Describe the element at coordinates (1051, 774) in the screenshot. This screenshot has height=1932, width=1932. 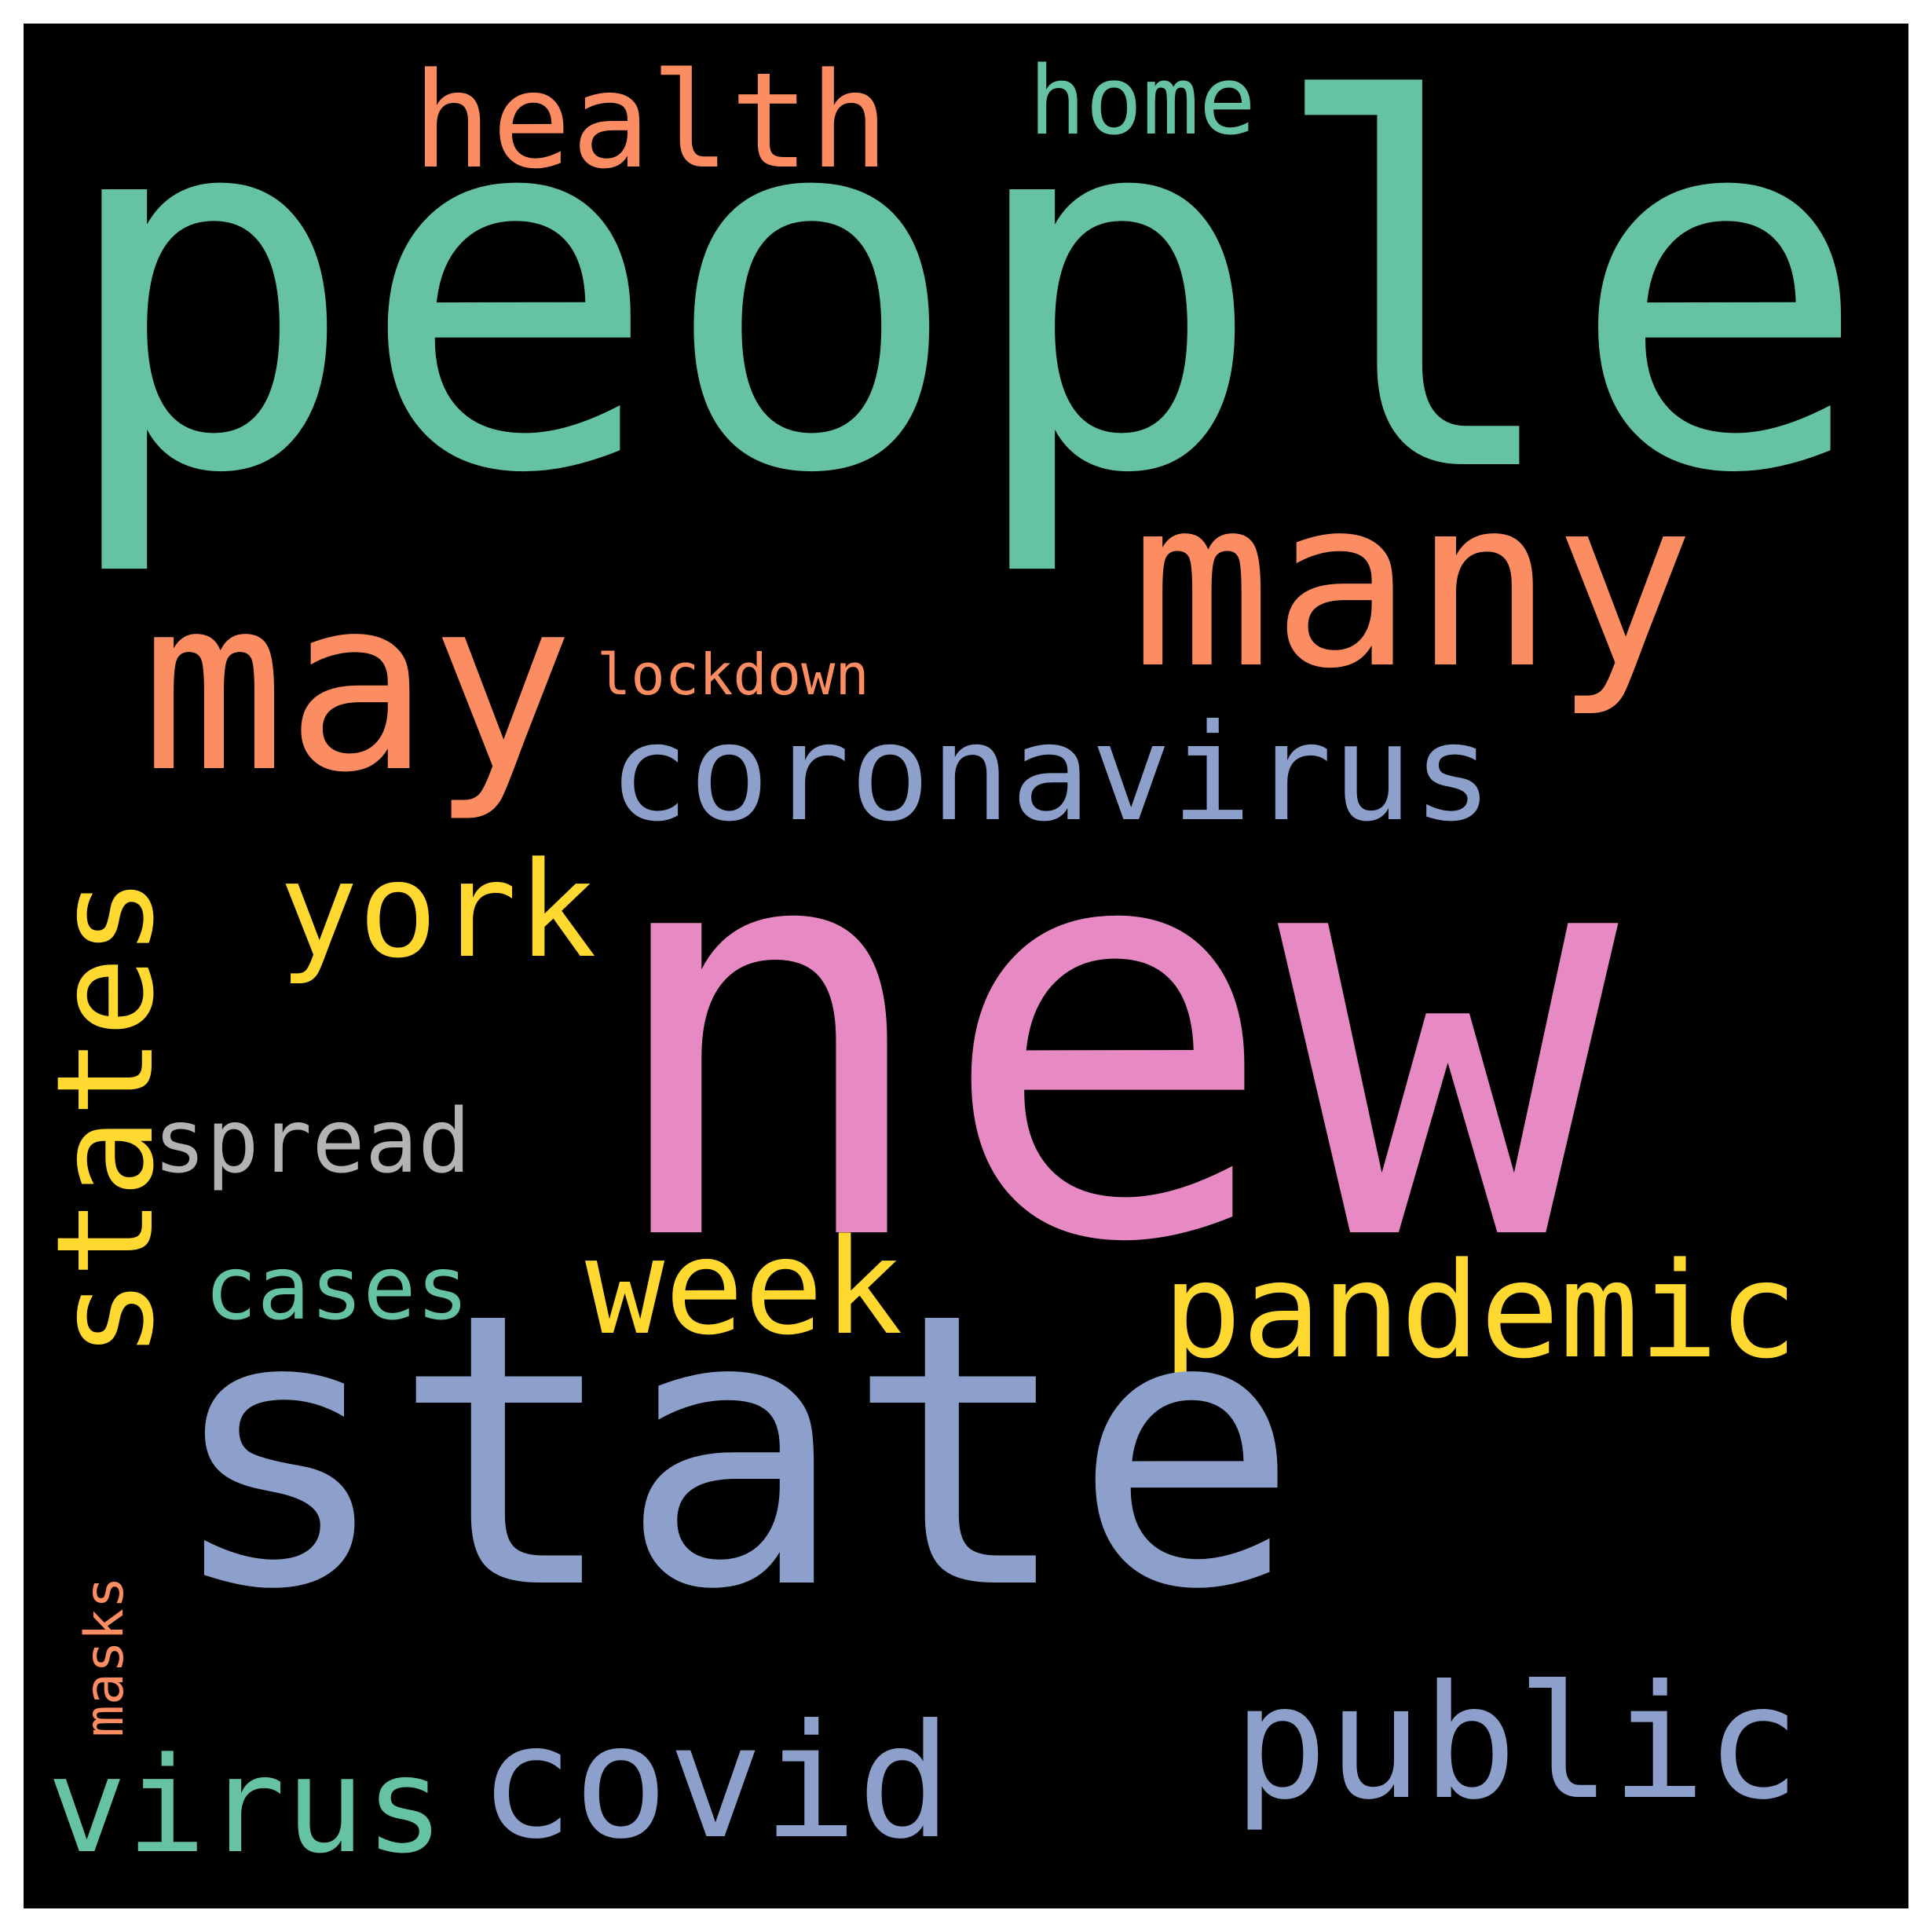
I see `word-coronavirus: coronavirus` at that location.